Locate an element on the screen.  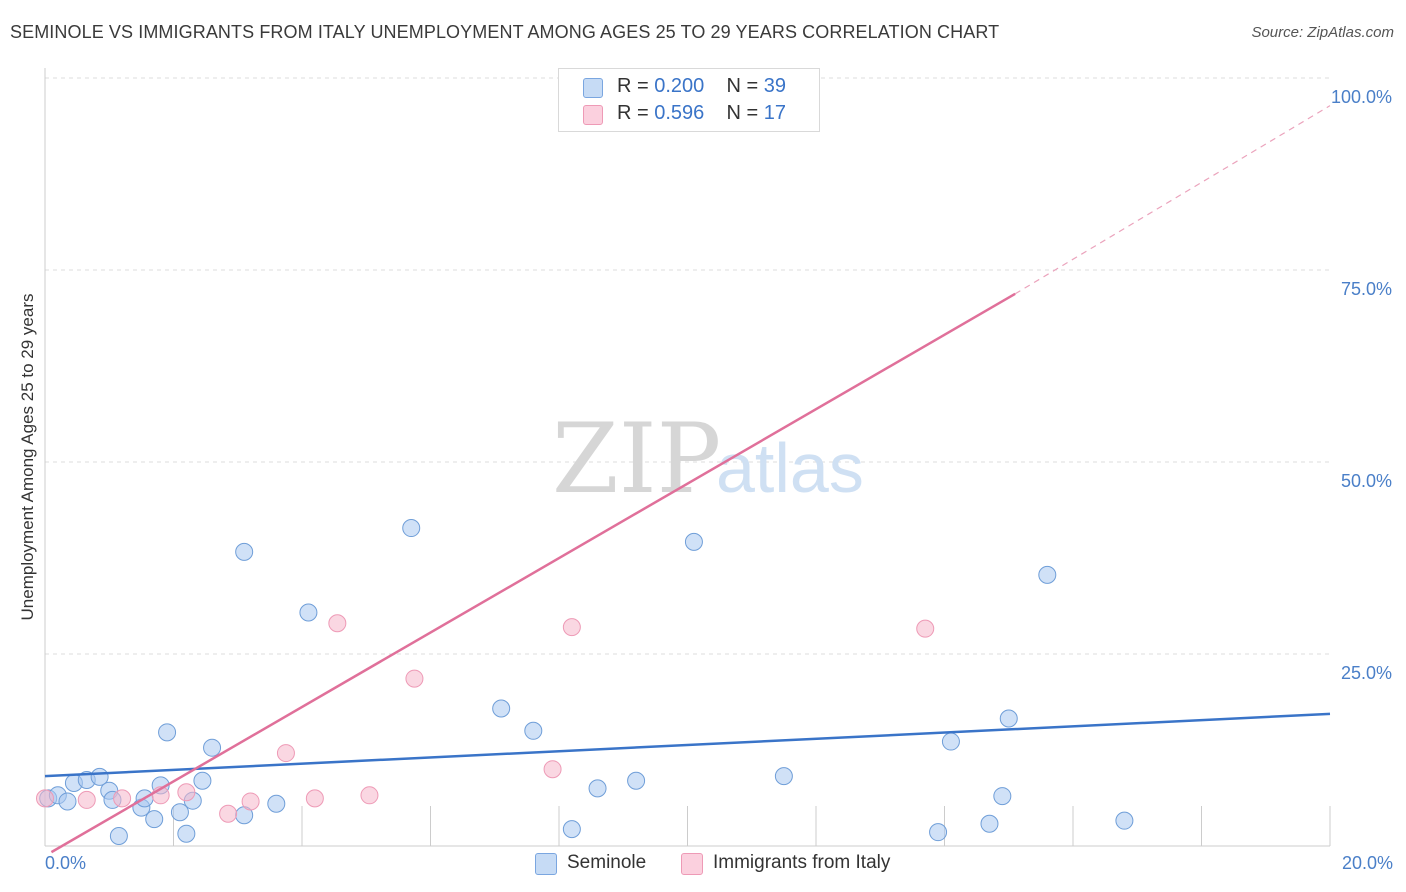
legend-swatch-seminole is located at coordinates (593, 88).